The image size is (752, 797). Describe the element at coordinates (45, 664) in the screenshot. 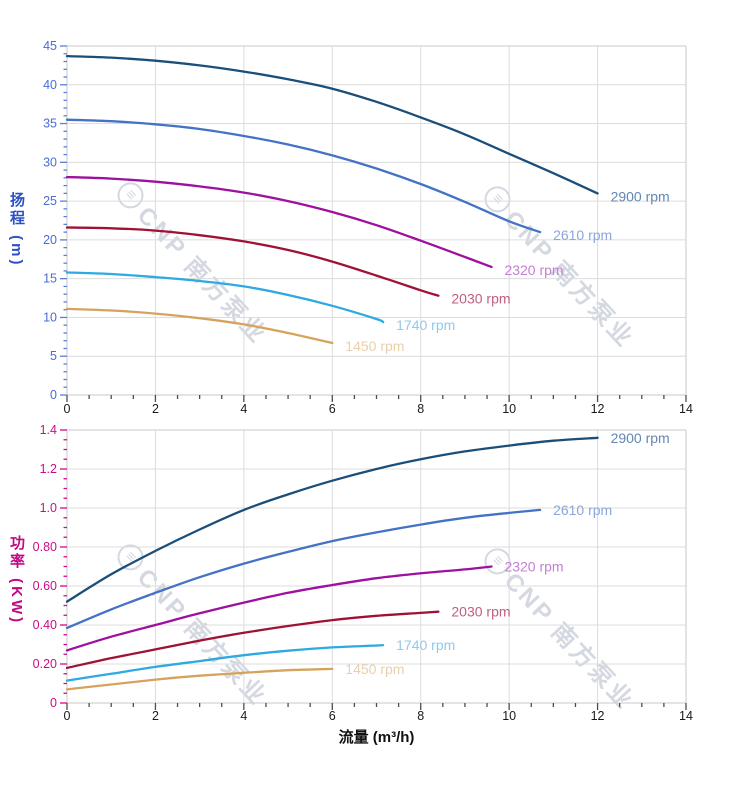

I see `y-tick-label: 0.20` at that location.